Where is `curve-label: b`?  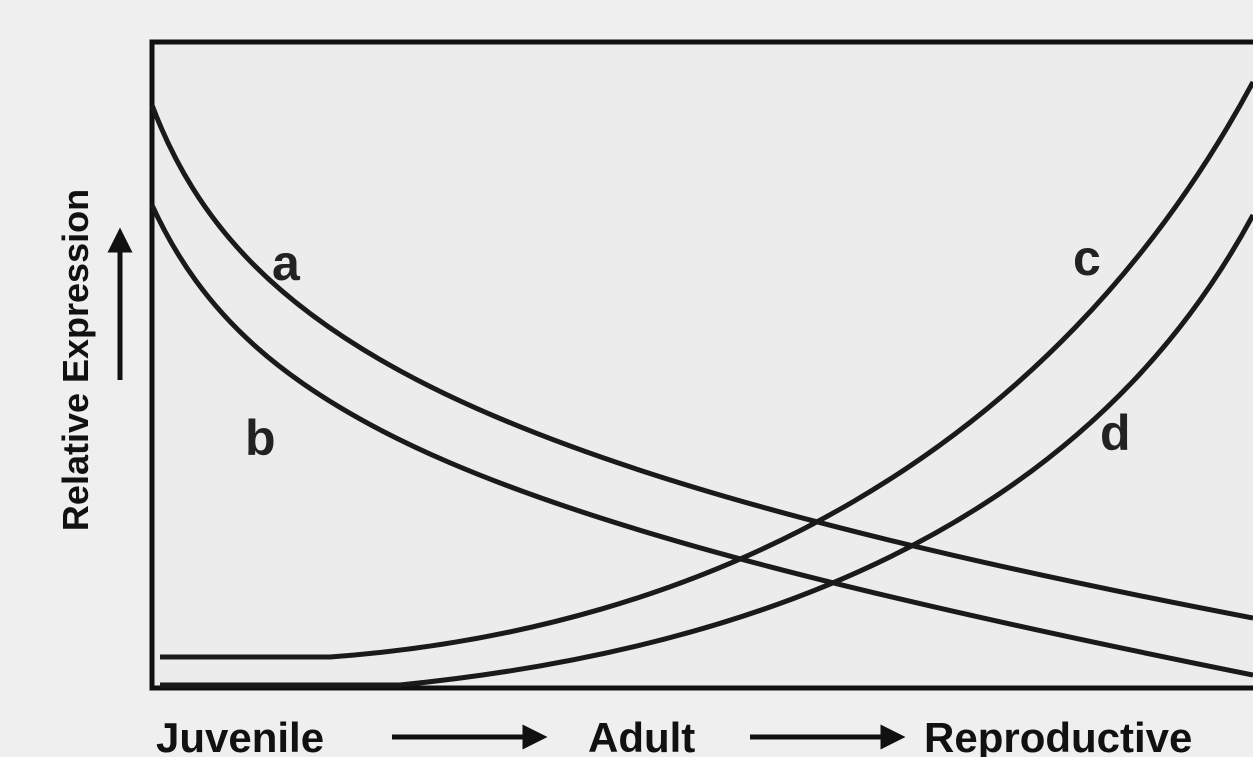 curve-label: b is located at coordinates (260, 438).